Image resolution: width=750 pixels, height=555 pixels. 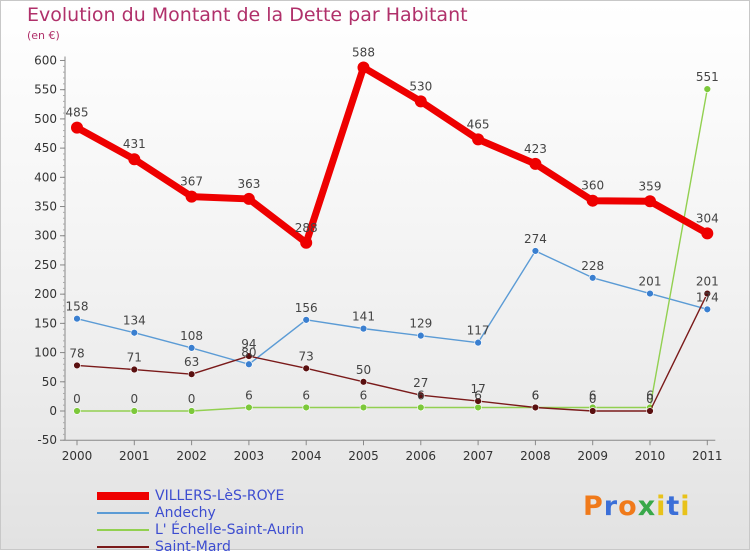 What do you see at coordinates (123, 546) in the screenshot?
I see `legend-swatch-saint-mard` at bounding box center [123, 546].